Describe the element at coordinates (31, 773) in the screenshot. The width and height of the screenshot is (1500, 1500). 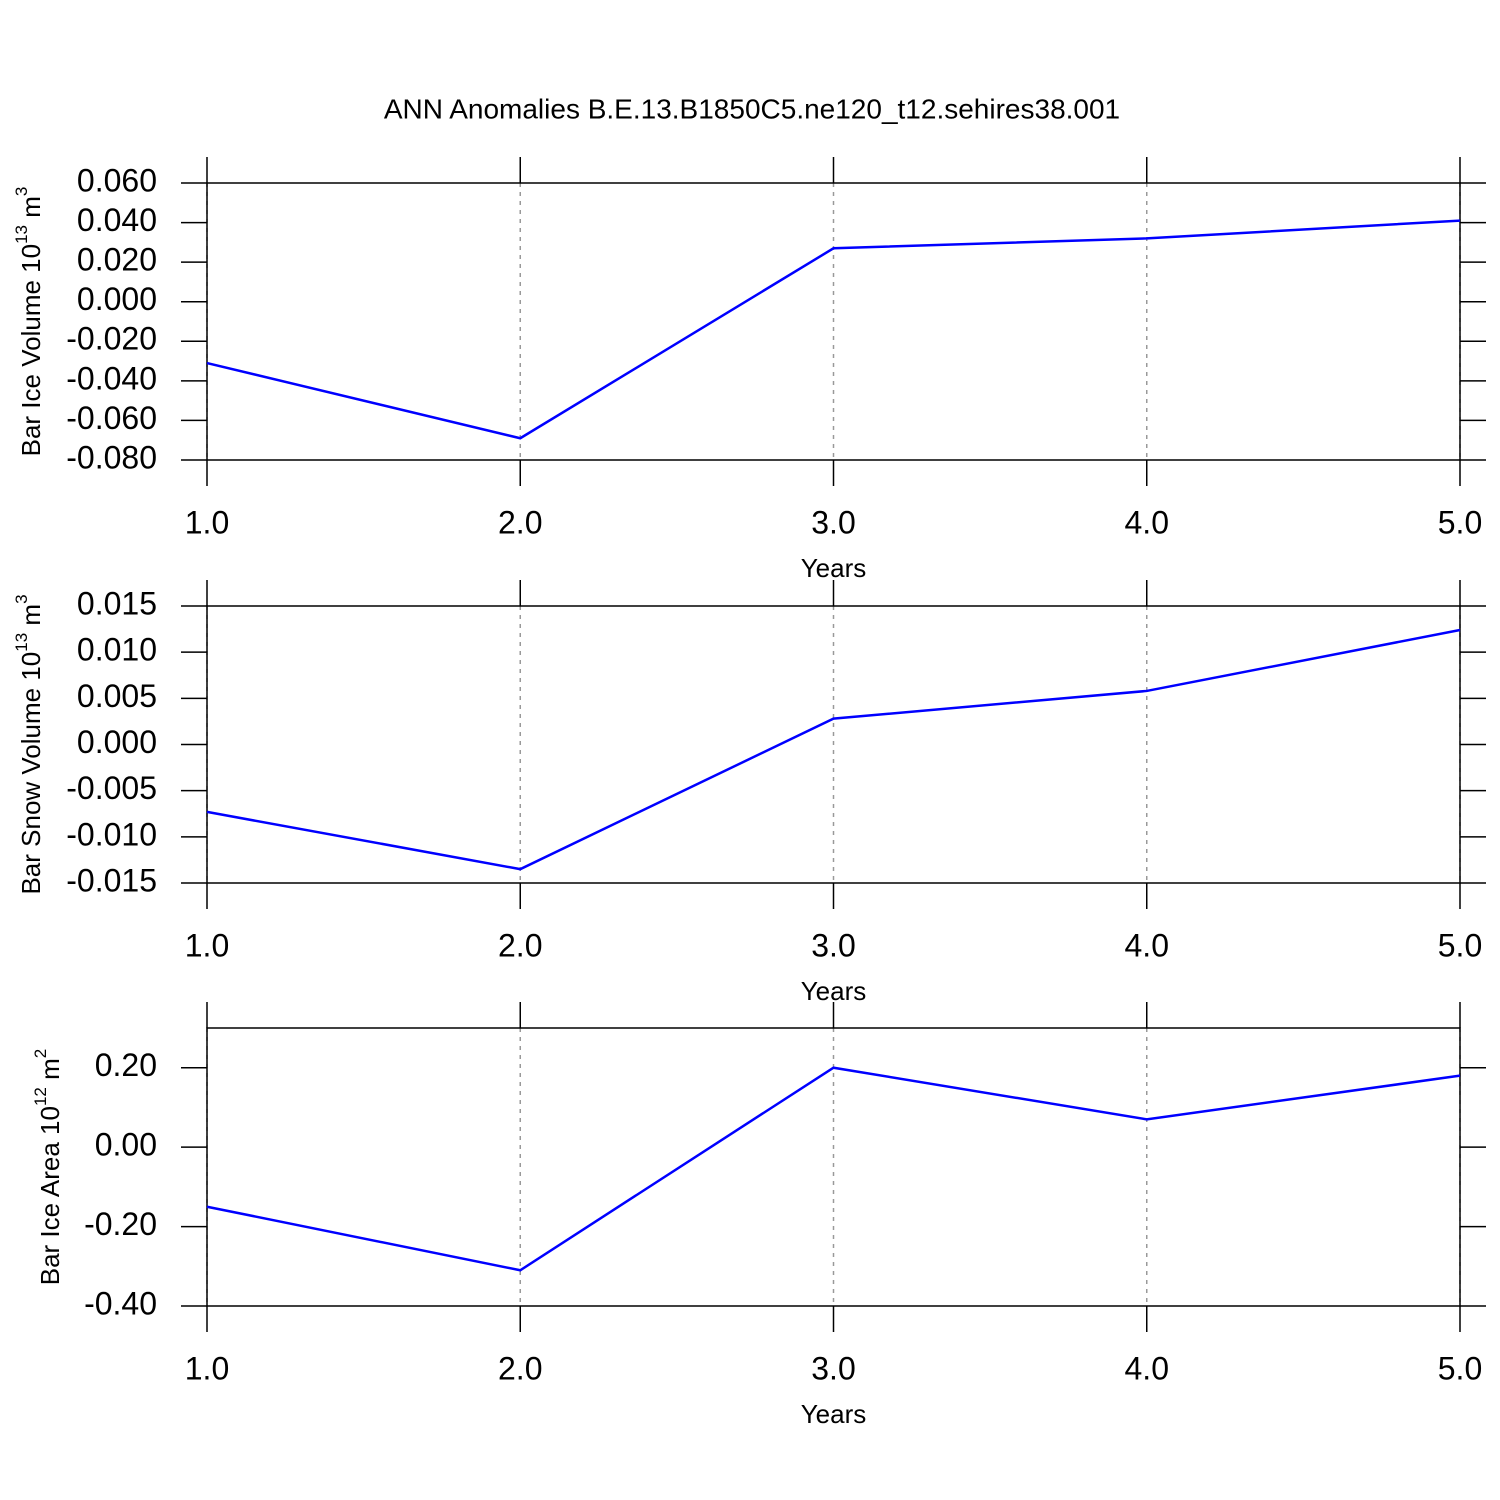
I see `y-axis-label-part: Bar Snow Volume 10` at that location.